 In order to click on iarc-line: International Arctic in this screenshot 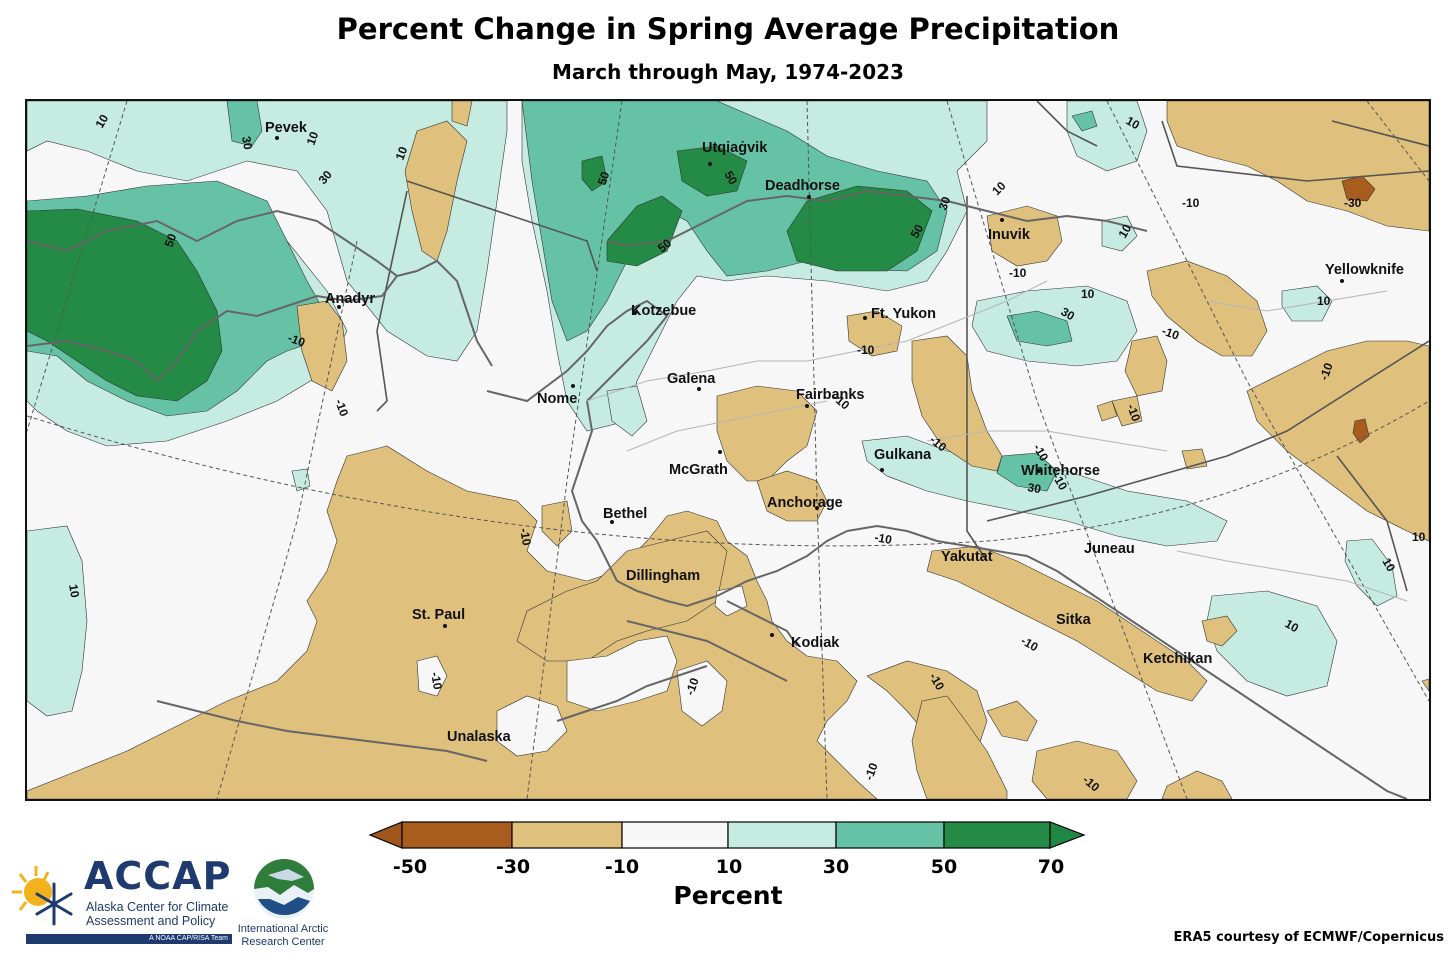, I will do `click(283, 929)`.